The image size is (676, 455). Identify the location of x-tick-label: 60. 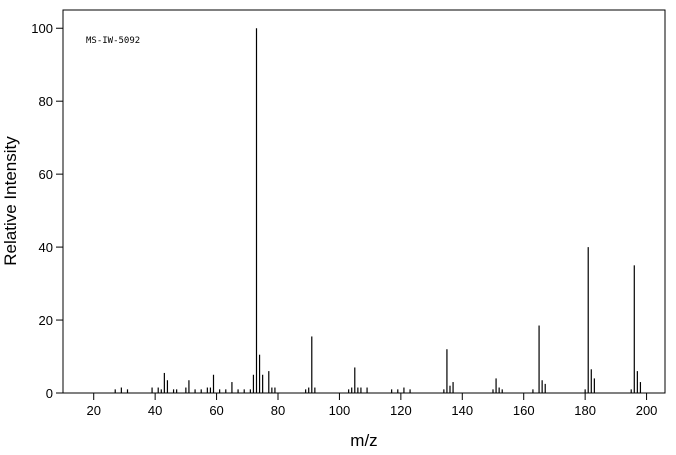
(216, 410).